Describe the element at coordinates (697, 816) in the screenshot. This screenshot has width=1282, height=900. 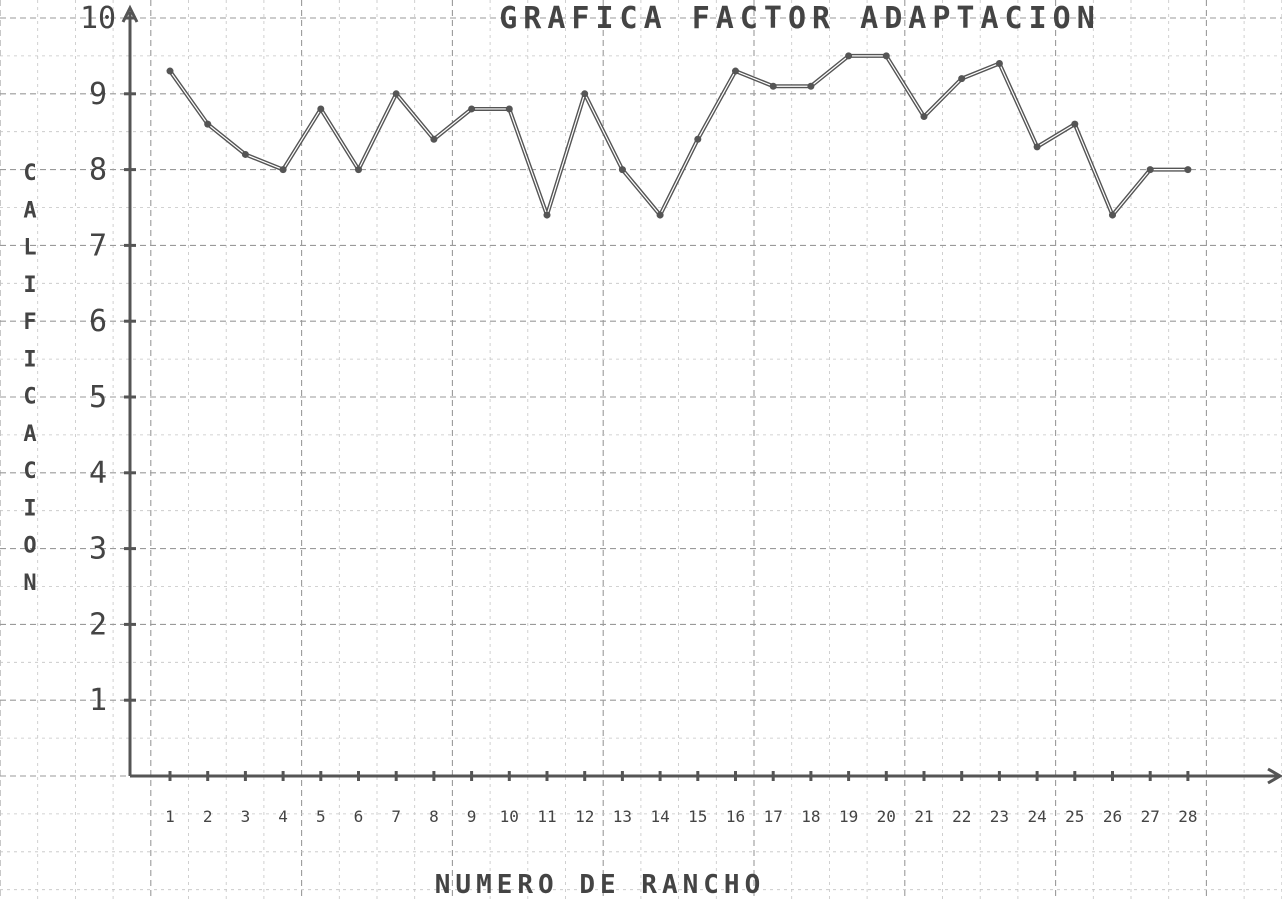
I see `x-tick-label: 15` at that location.